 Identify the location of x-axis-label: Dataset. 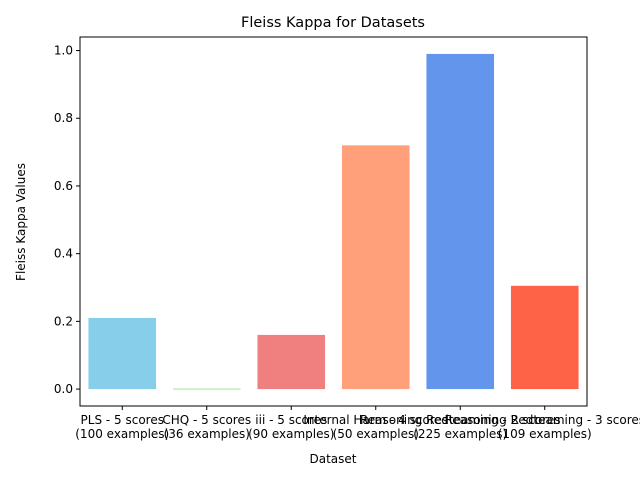
(333, 459).